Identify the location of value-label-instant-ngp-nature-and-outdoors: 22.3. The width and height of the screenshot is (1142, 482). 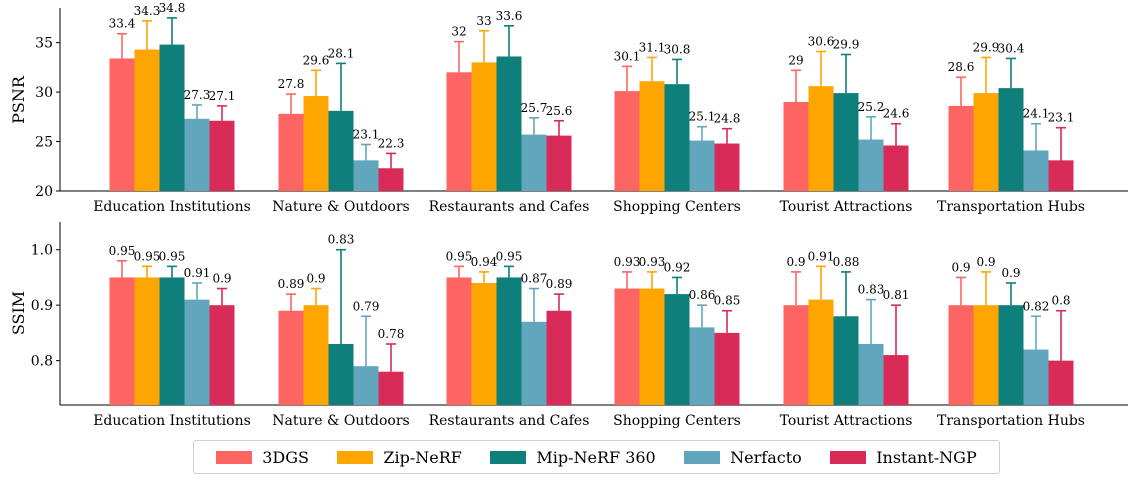
(391, 143).